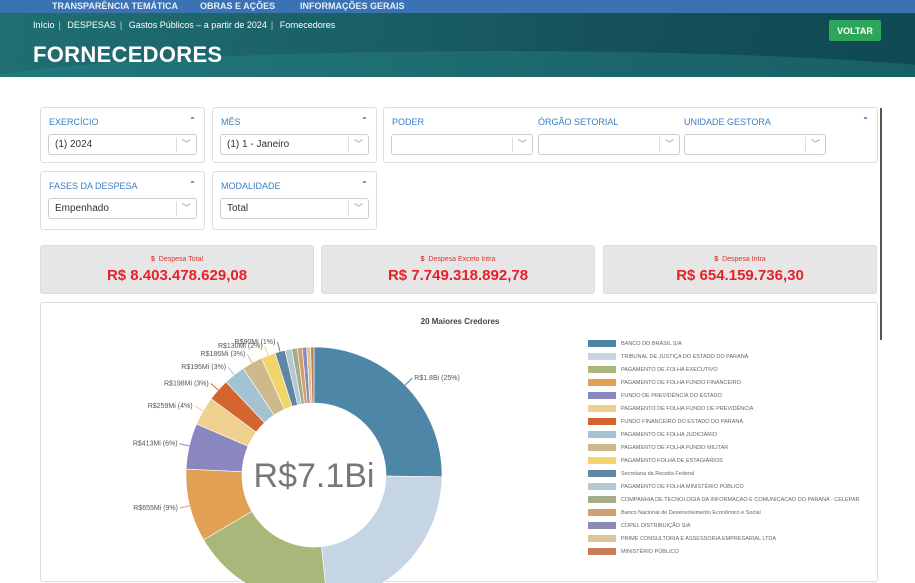 This screenshot has height=583, width=915. Describe the element at coordinates (177, 275) in the screenshot. I see `card-value: R$ 8.403.478.629,08` at that location.